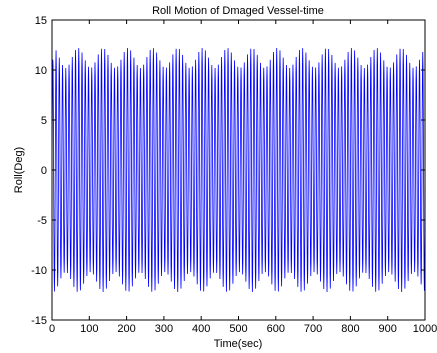 The height and width of the screenshot is (353, 437). Describe the element at coordinates (39, 271) in the screenshot. I see `y-tick-label: -10` at that location.